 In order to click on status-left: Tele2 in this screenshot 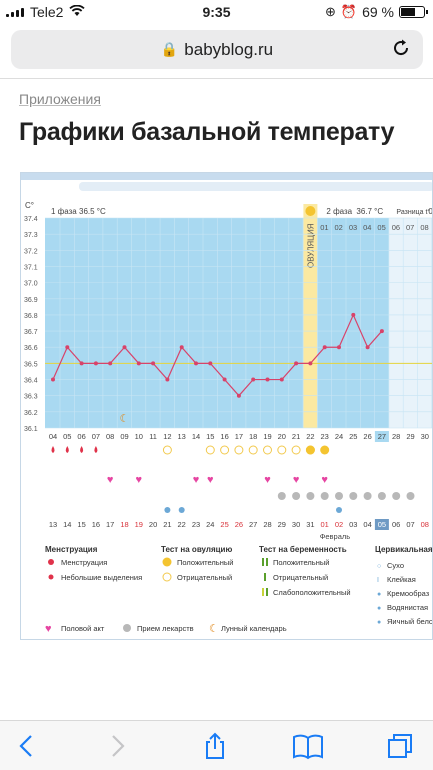, I will do `click(46, 12)`.